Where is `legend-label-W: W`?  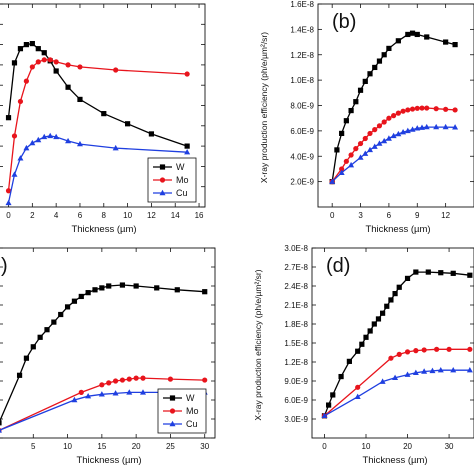 legend-label-W: W is located at coordinates (190, 398).